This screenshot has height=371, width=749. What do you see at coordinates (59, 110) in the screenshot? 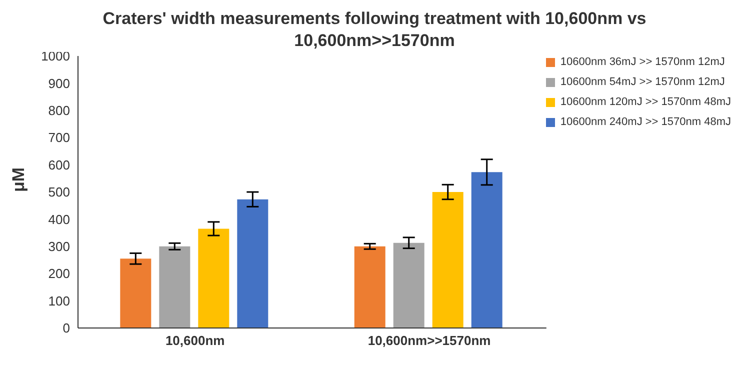
I see `y-tick-label: 800` at bounding box center [59, 110].